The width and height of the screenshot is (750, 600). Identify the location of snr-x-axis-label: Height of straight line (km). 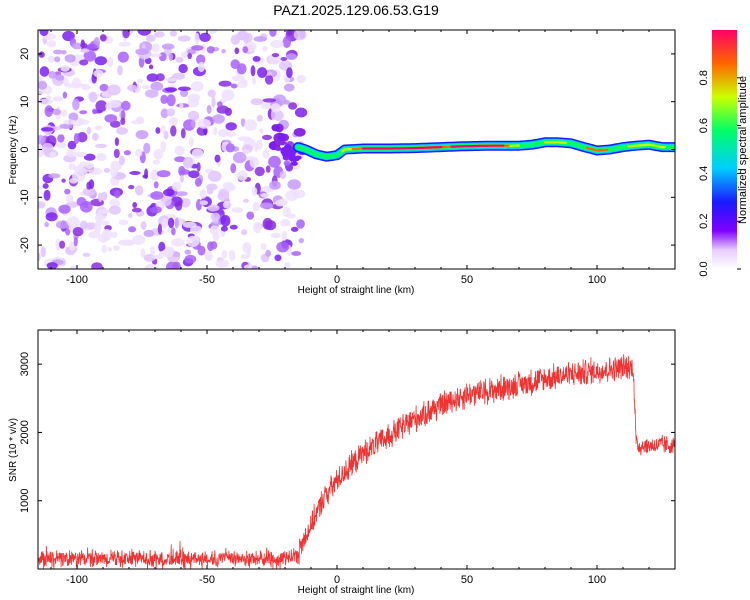
(356, 590).